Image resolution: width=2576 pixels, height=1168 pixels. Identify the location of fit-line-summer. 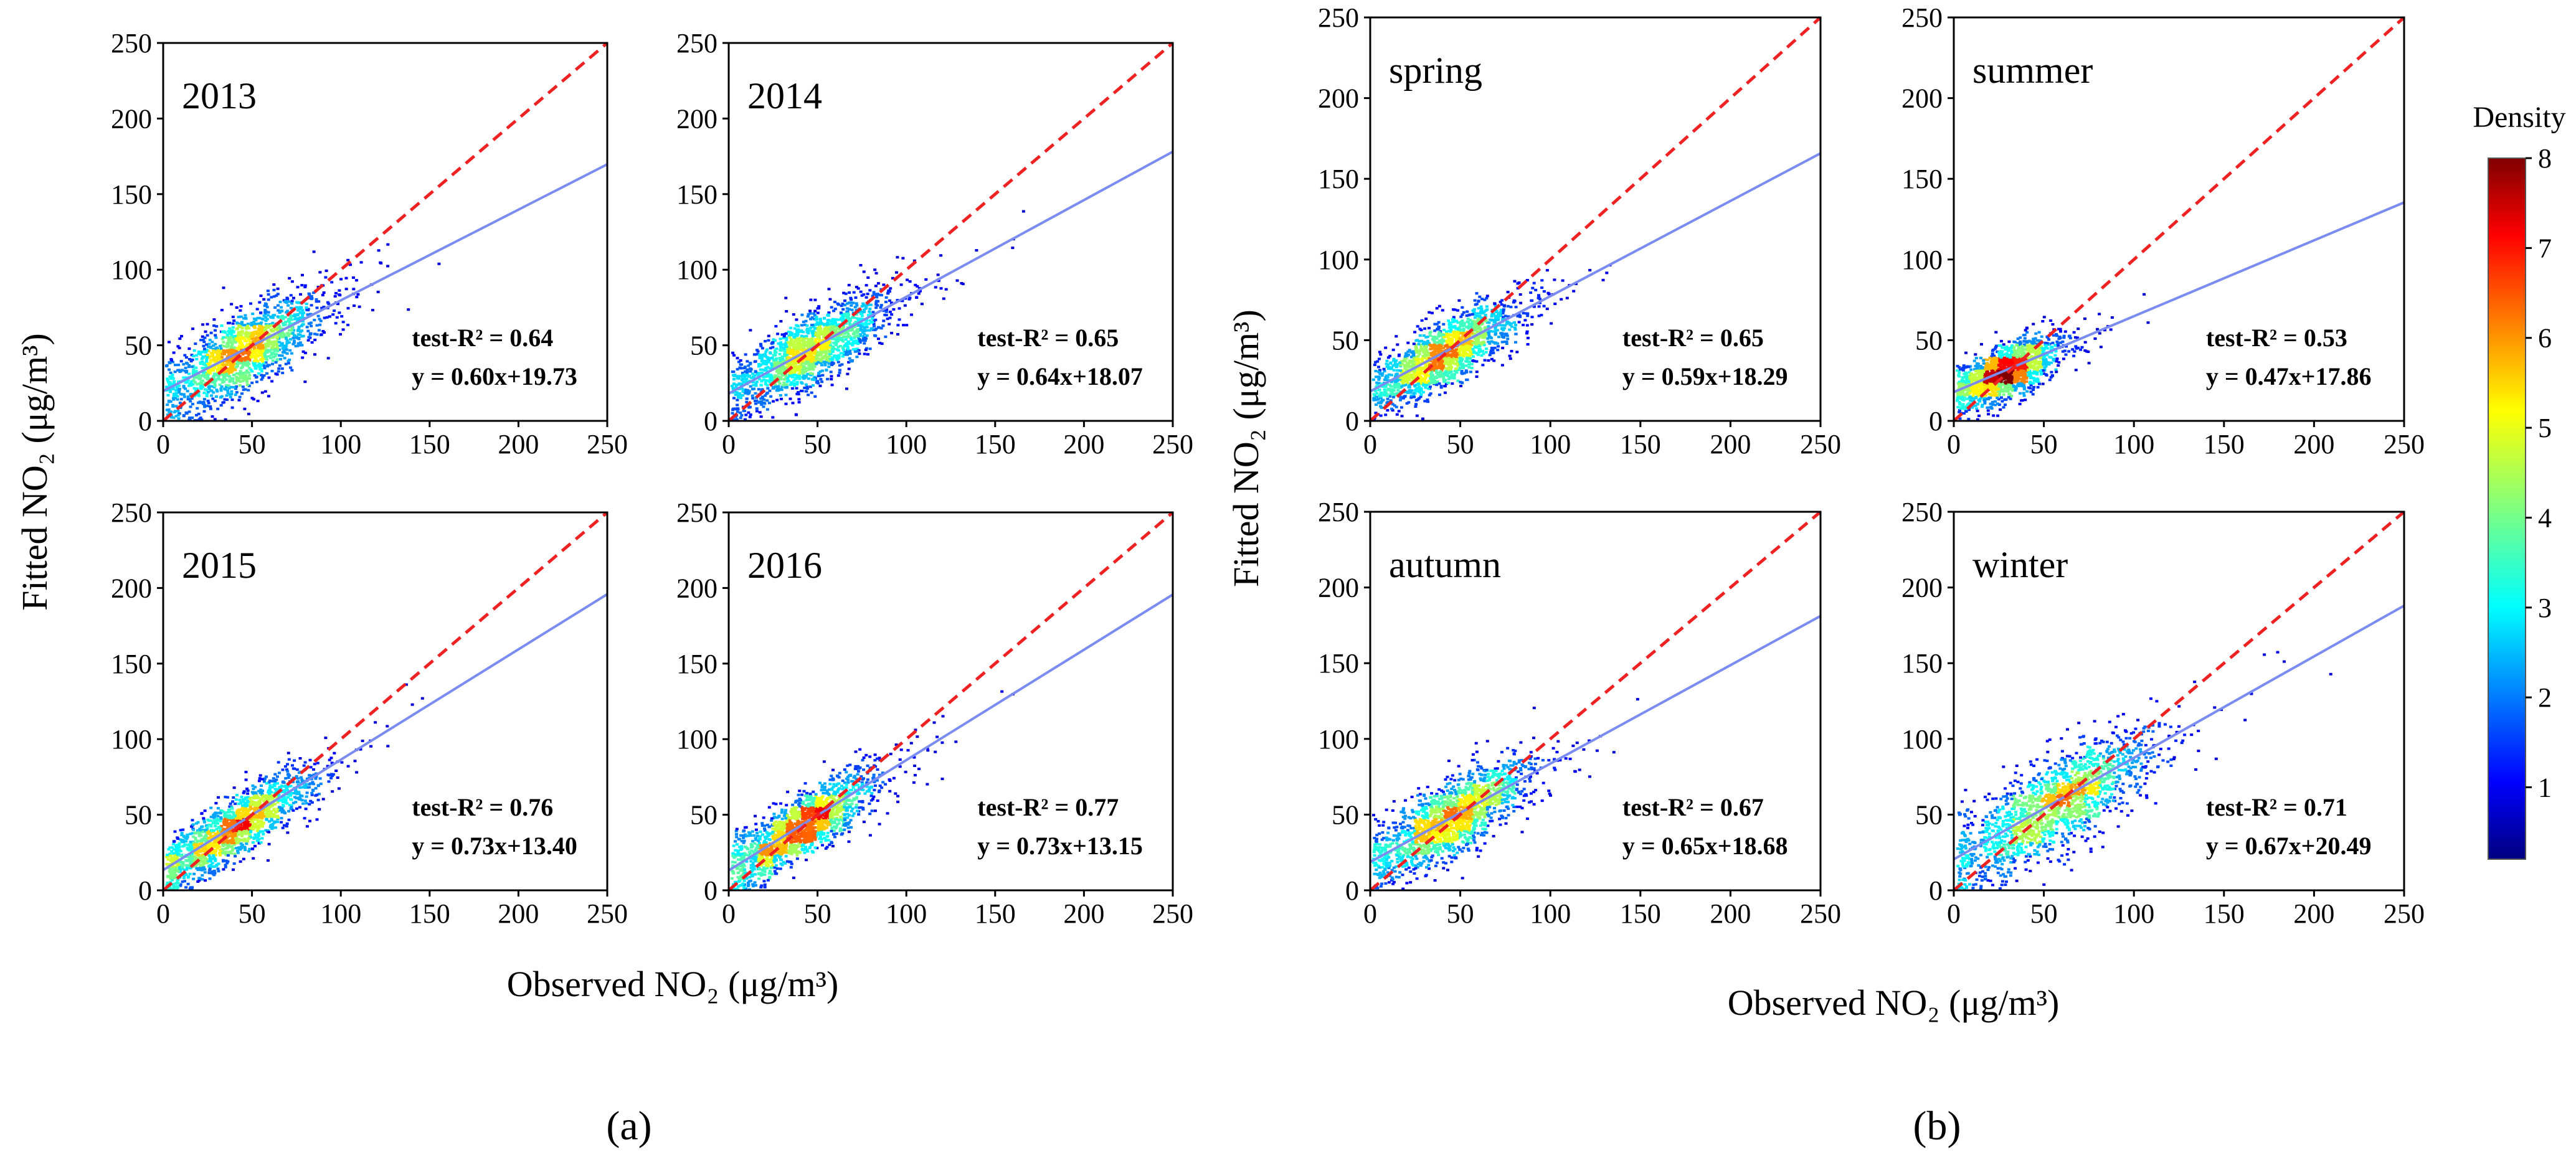
(2179, 297).